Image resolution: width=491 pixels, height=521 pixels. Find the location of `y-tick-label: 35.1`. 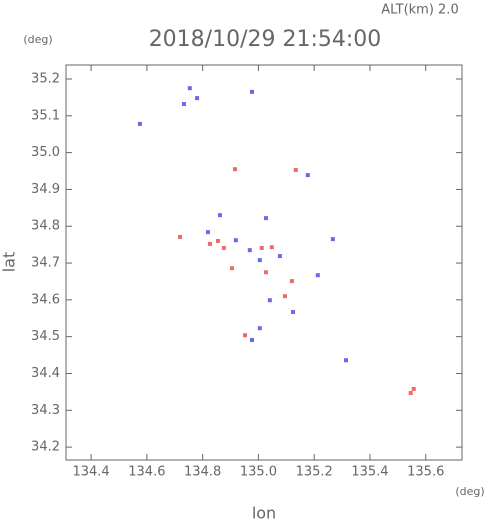

y-tick-label: 35.1 is located at coordinates (45, 115).